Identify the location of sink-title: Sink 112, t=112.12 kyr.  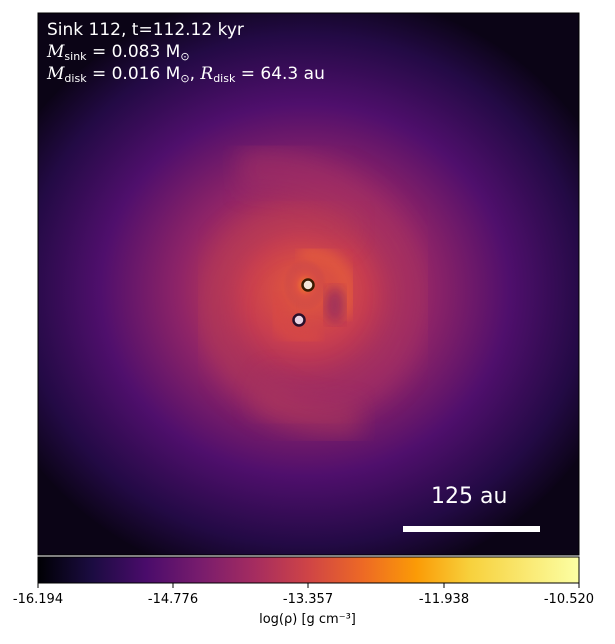
(145, 30).